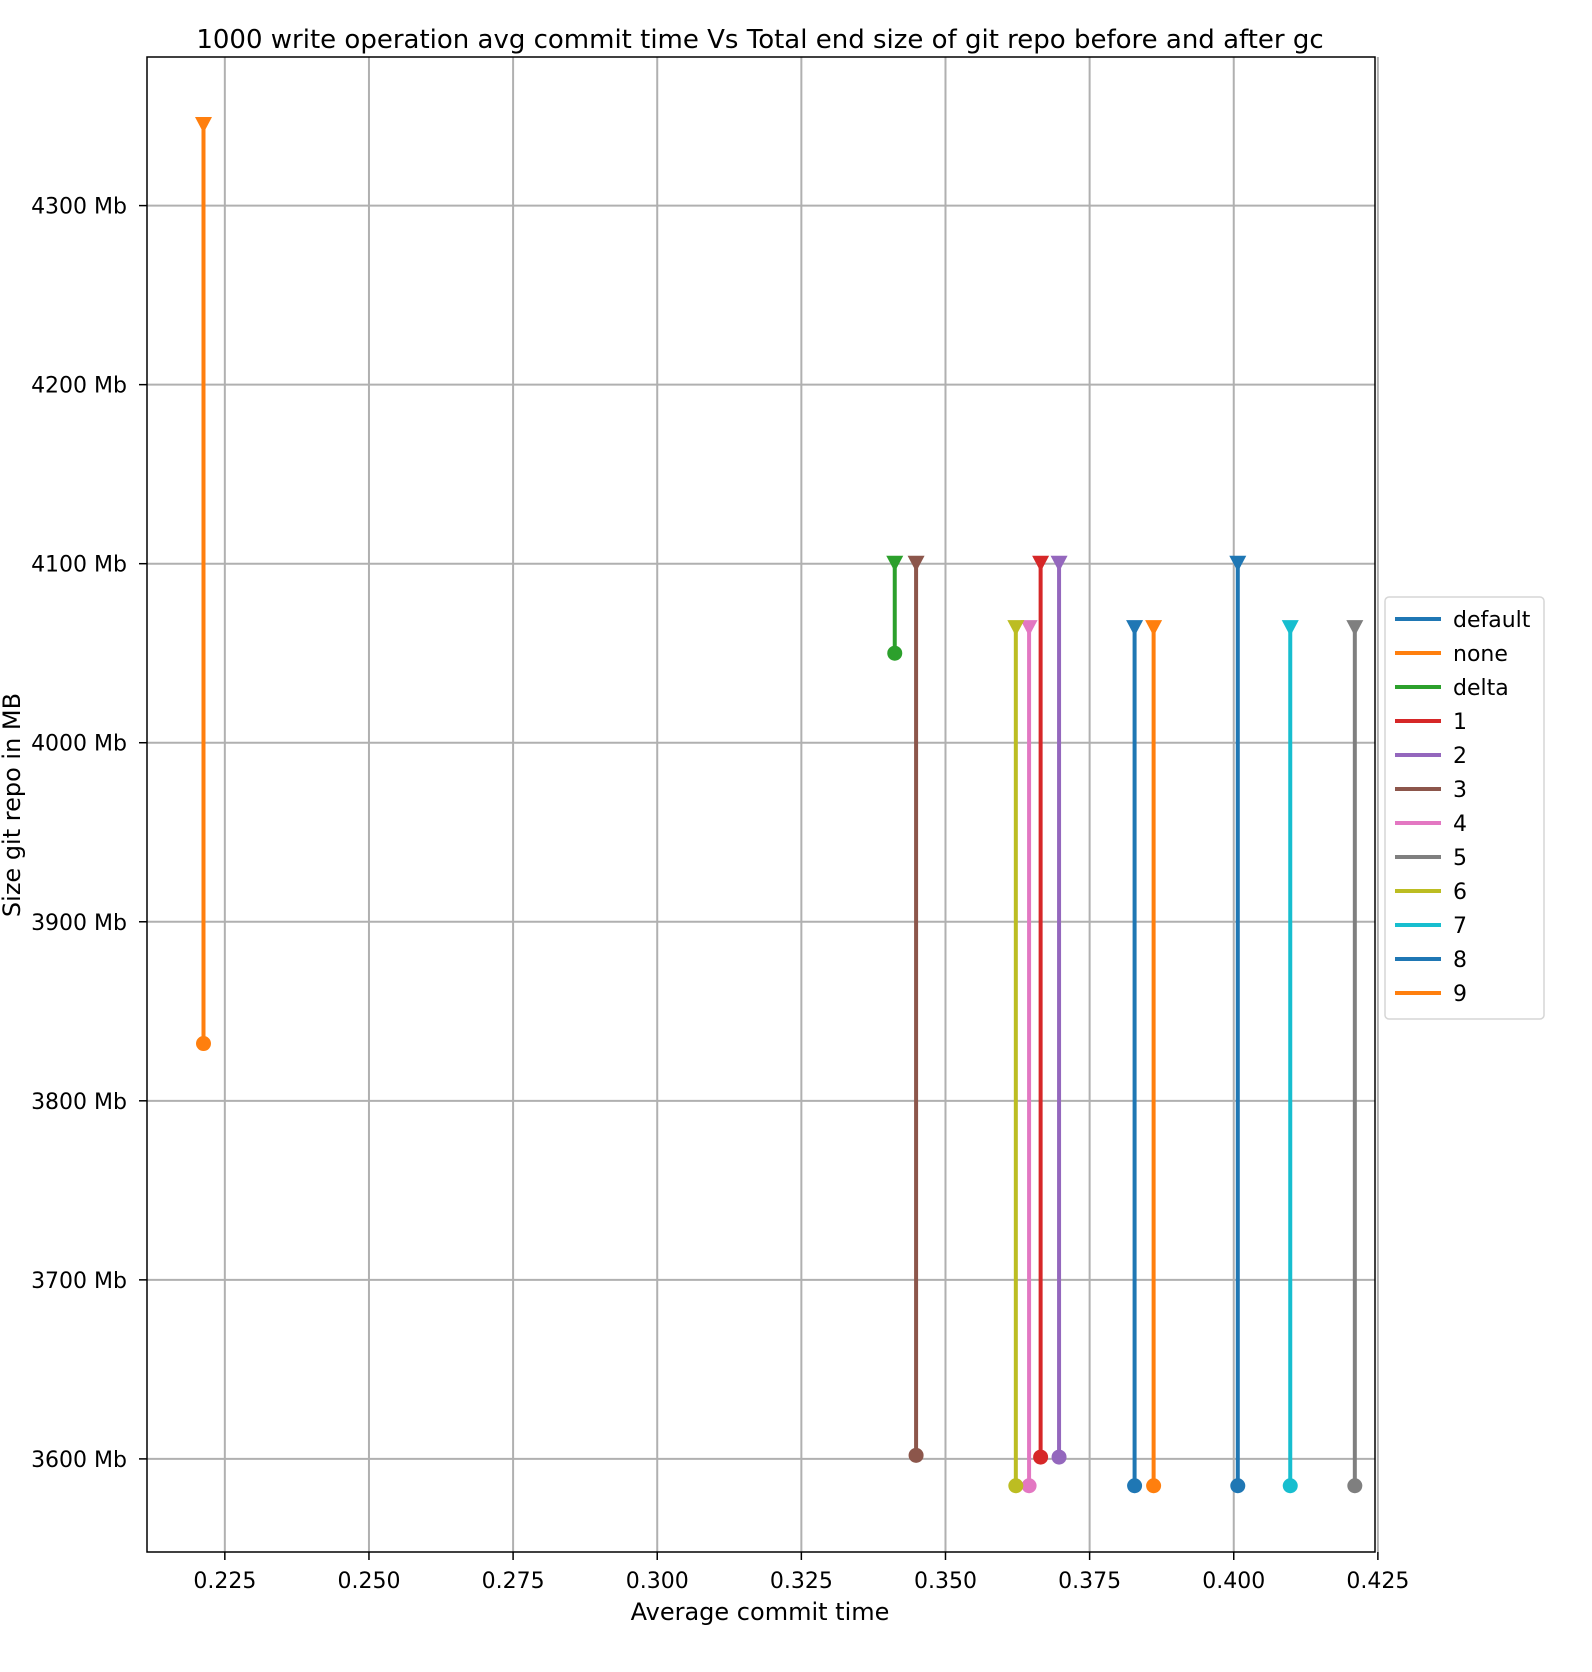  I want to click on x-tick-label: 0.325, so click(801, 1581).